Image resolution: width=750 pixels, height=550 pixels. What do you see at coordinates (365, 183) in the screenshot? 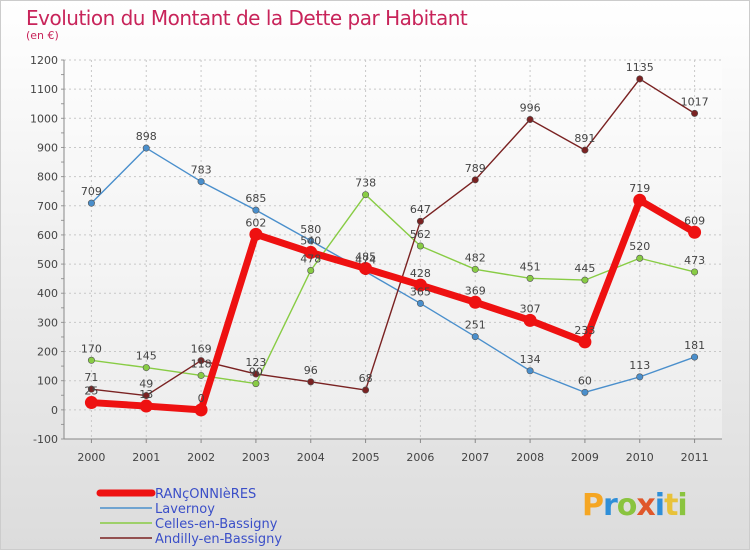
I see `data-label: 738` at bounding box center [365, 183].